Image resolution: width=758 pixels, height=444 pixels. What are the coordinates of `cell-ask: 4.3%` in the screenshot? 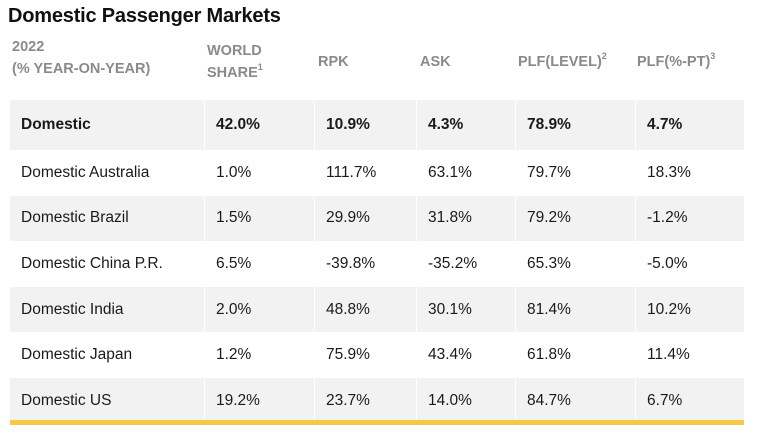 It's located at (446, 124).